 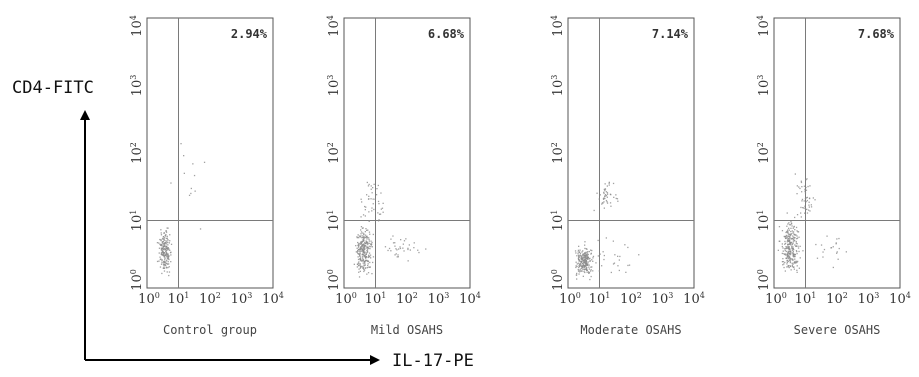 What do you see at coordinates (334, 26) in the screenshot?
I see `y-tick-label: 104` at bounding box center [334, 26].